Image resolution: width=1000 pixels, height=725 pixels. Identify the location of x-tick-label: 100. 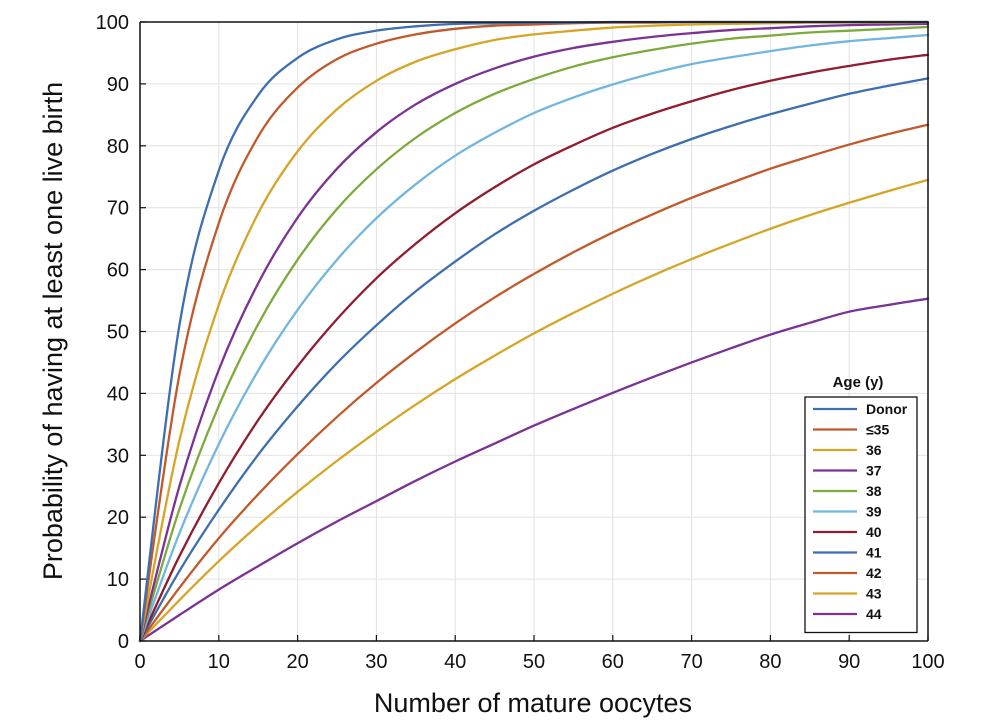
(927, 662).